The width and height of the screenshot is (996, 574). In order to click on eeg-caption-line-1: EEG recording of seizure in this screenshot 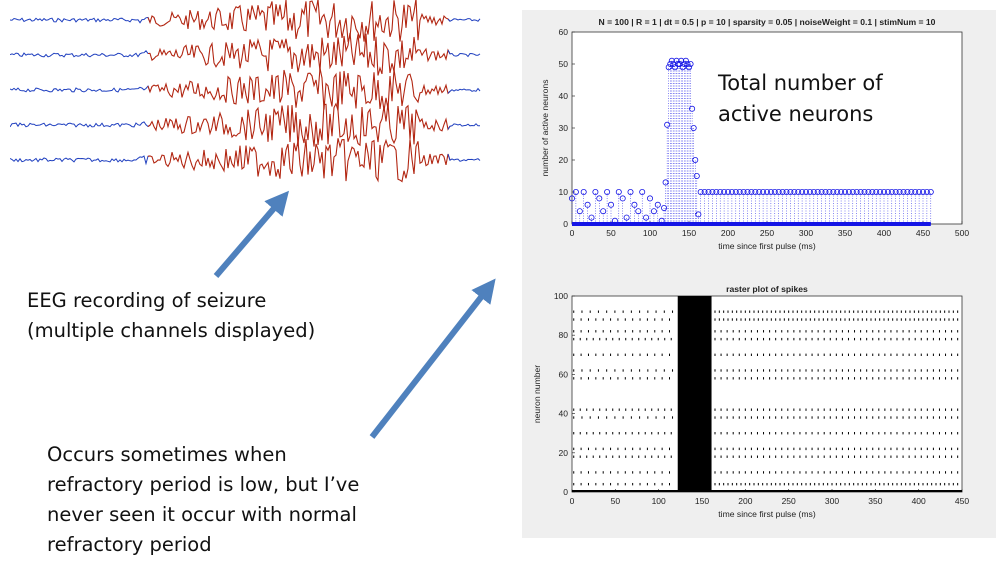, I will do `click(147, 300)`.